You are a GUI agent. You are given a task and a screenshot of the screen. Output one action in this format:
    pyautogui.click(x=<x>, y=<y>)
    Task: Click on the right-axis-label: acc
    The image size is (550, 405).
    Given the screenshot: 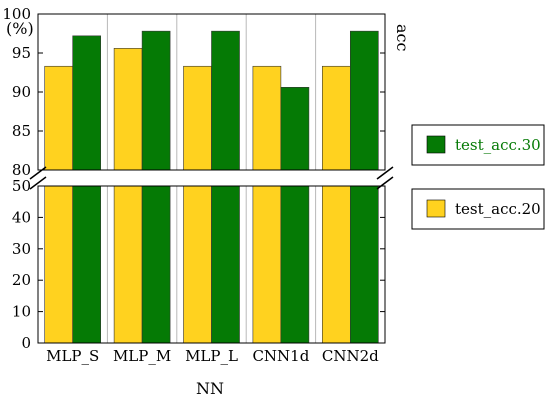 What is the action you would take?
    pyautogui.click(x=402, y=38)
    